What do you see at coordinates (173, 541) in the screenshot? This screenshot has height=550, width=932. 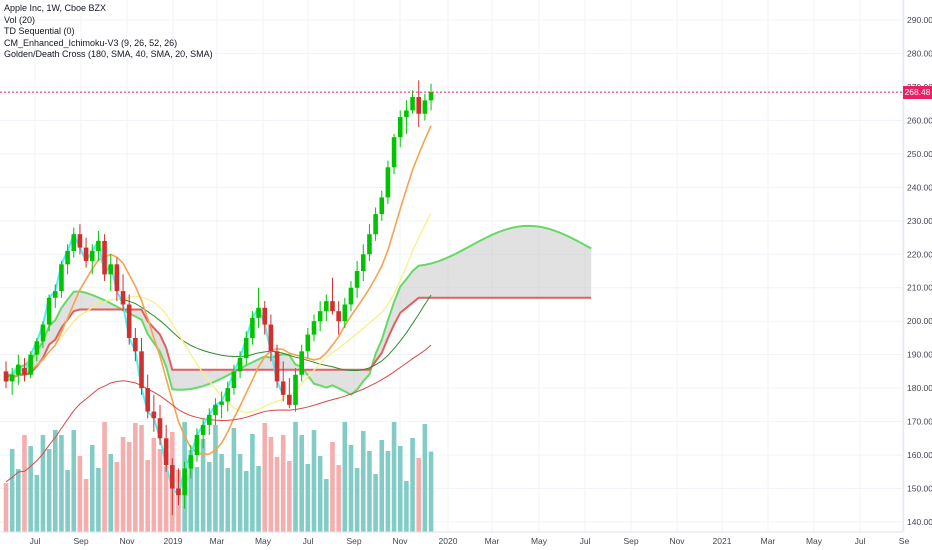 I see `time-tick-label: 2019` at bounding box center [173, 541].